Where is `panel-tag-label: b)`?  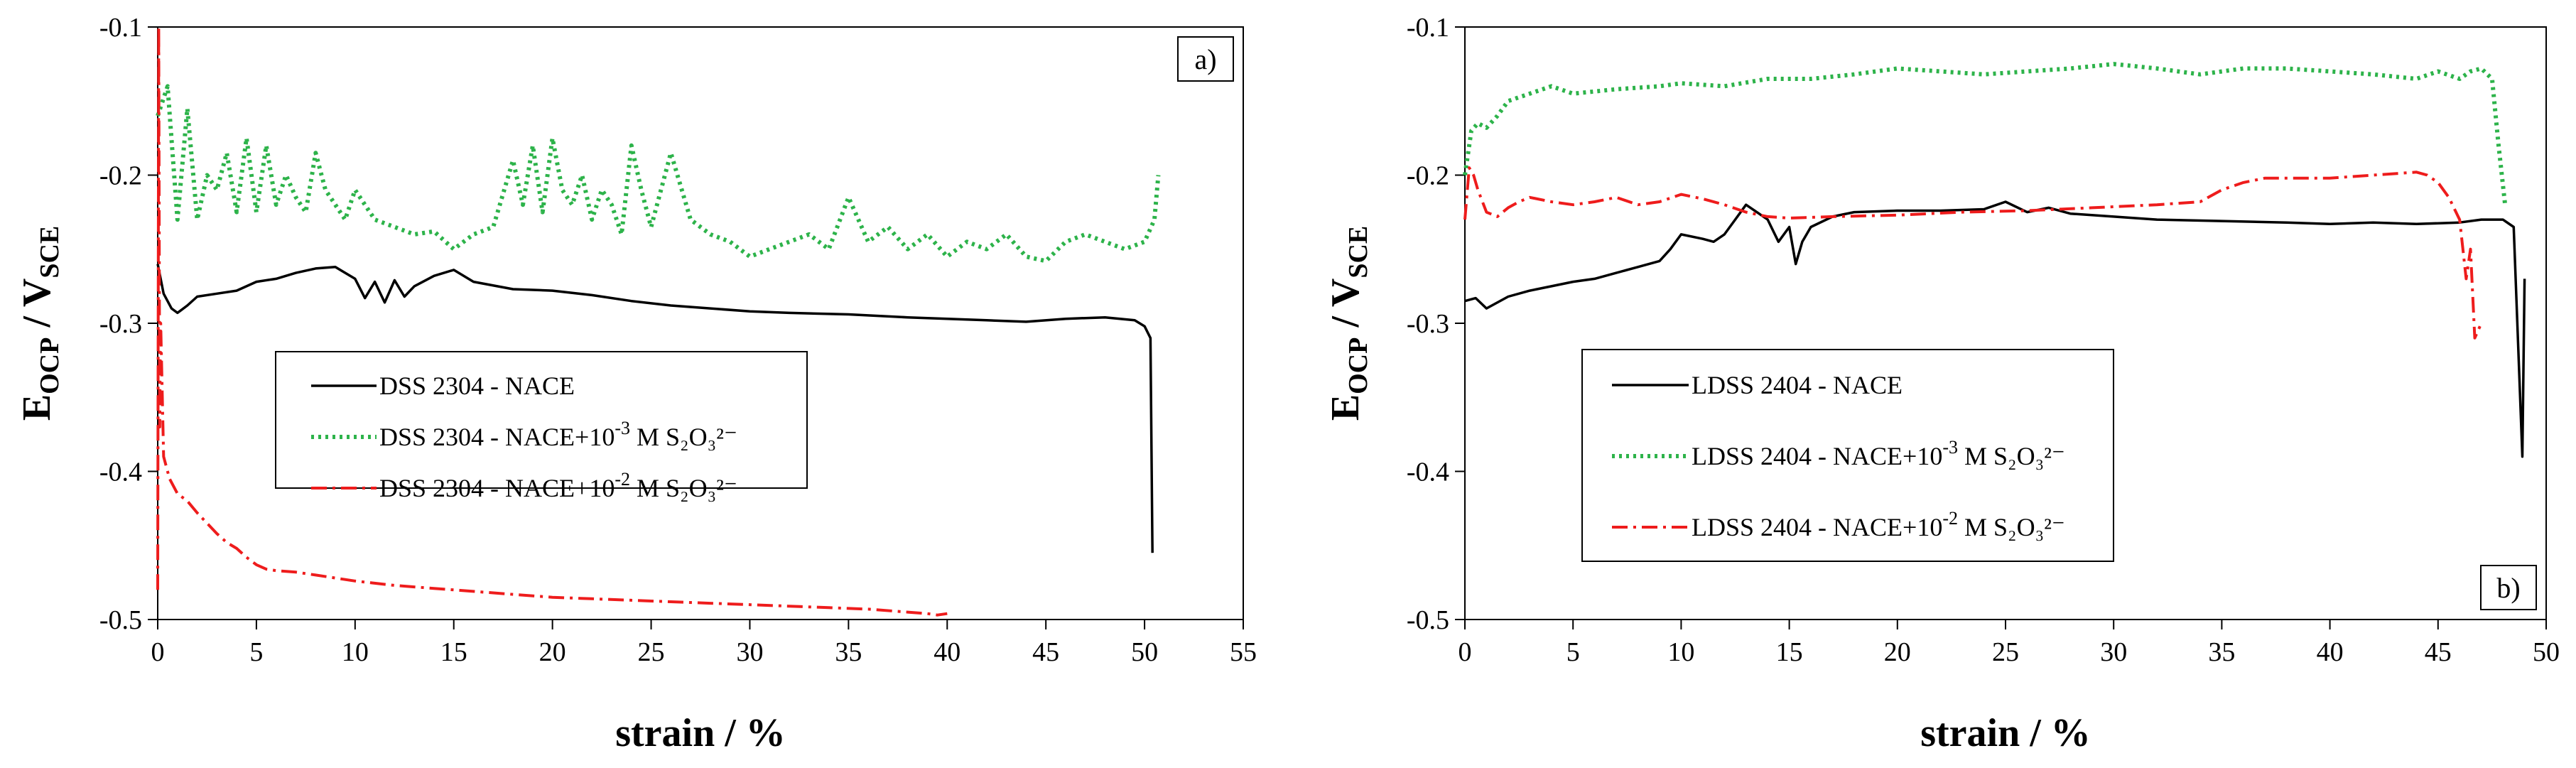 panel-tag-label: b) is located at coordinates (2508, 588).